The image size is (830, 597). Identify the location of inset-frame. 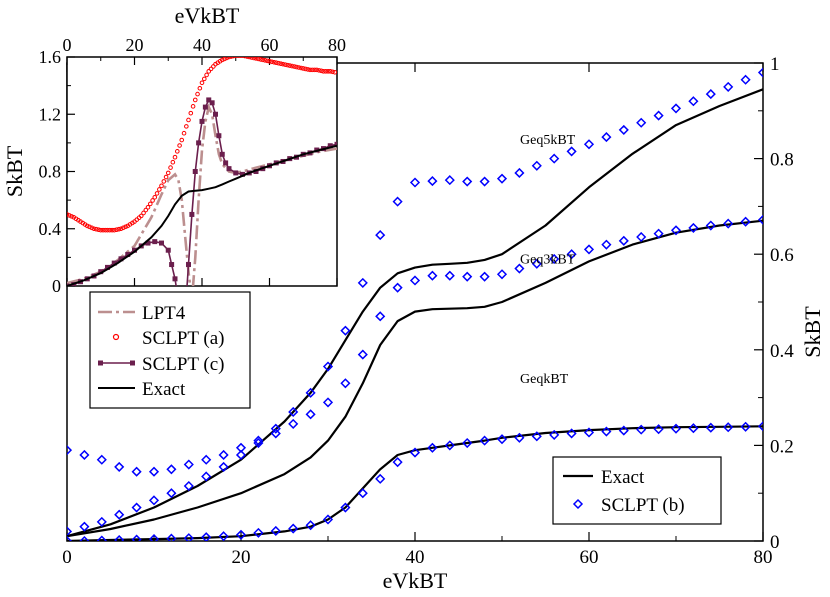
(202, 171).